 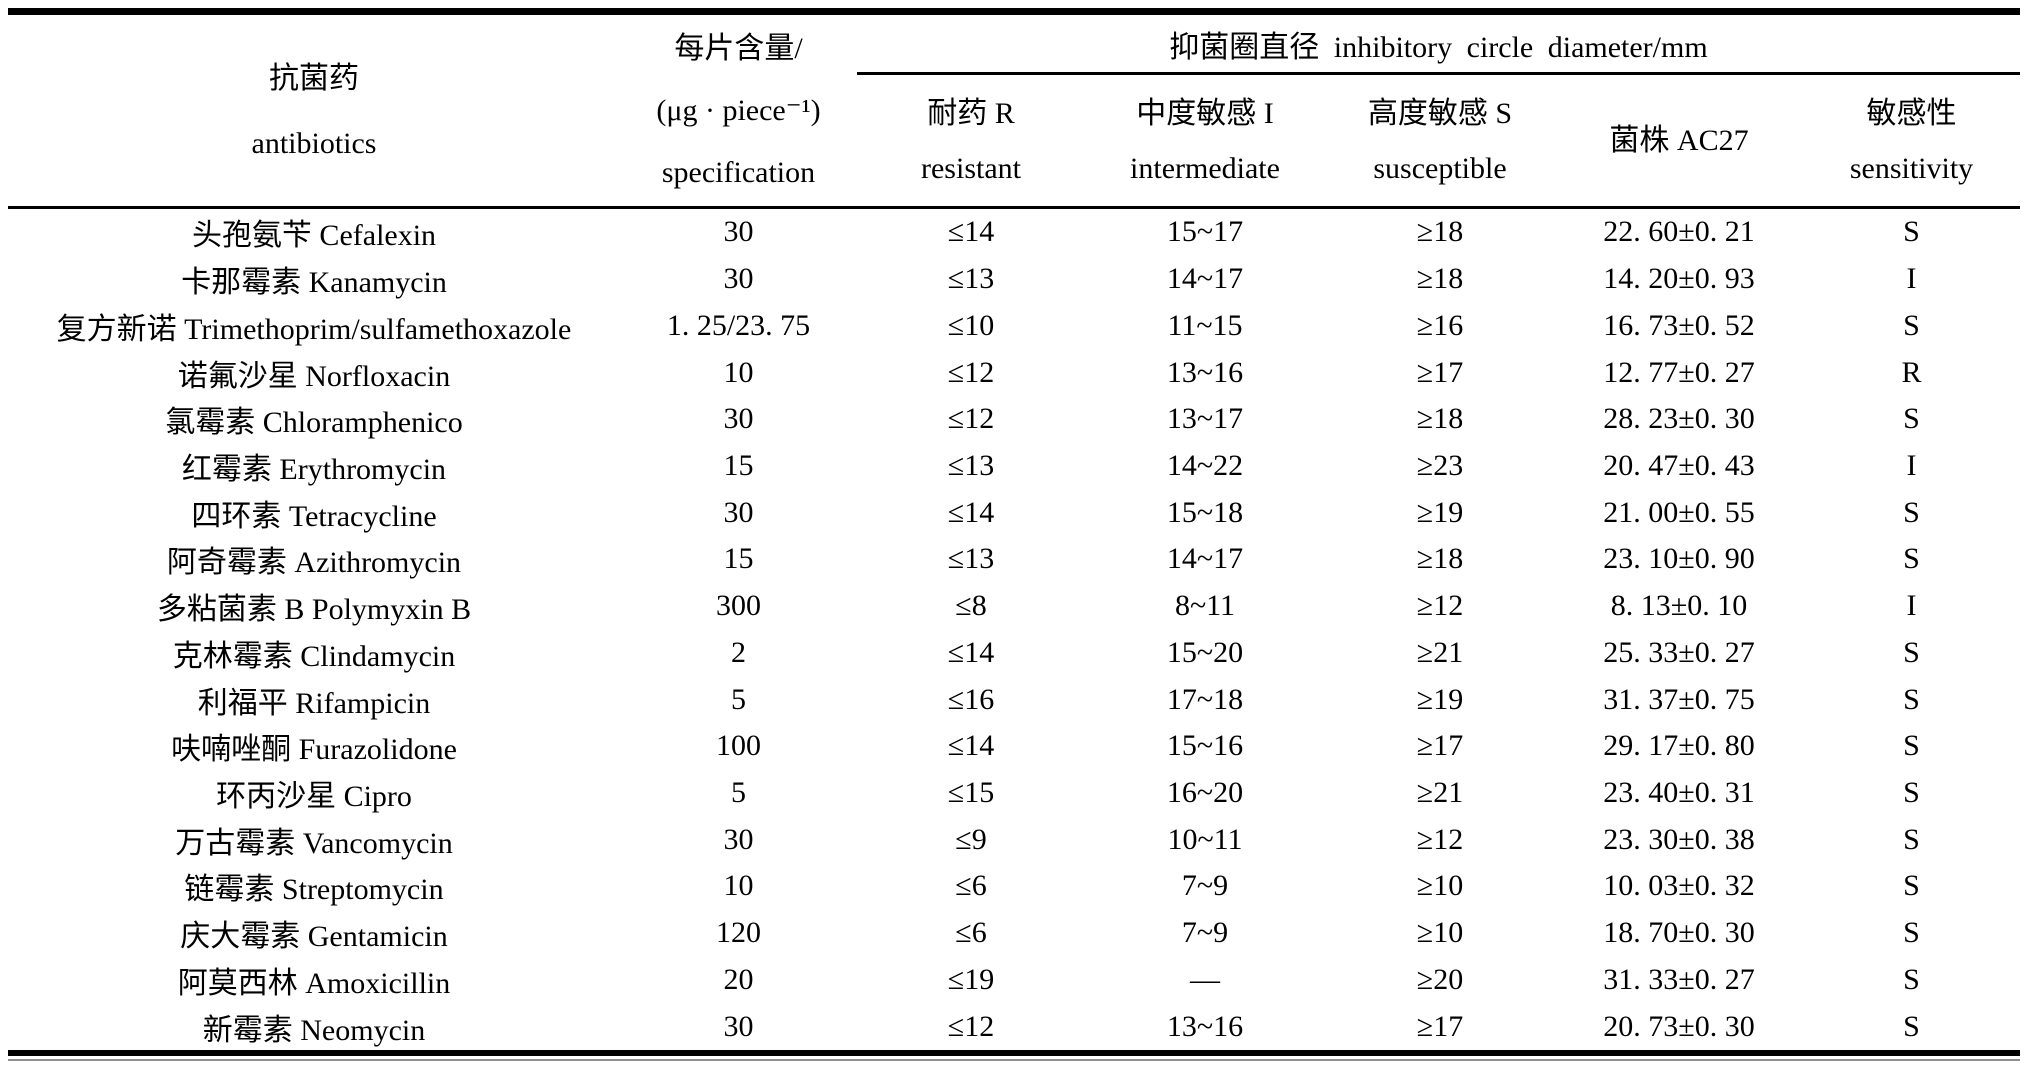 What do you see at coordinates (1205, 792) in the screenshot?
I see `cell-intermediate: 16~20` at bounding box center [1205, 792].